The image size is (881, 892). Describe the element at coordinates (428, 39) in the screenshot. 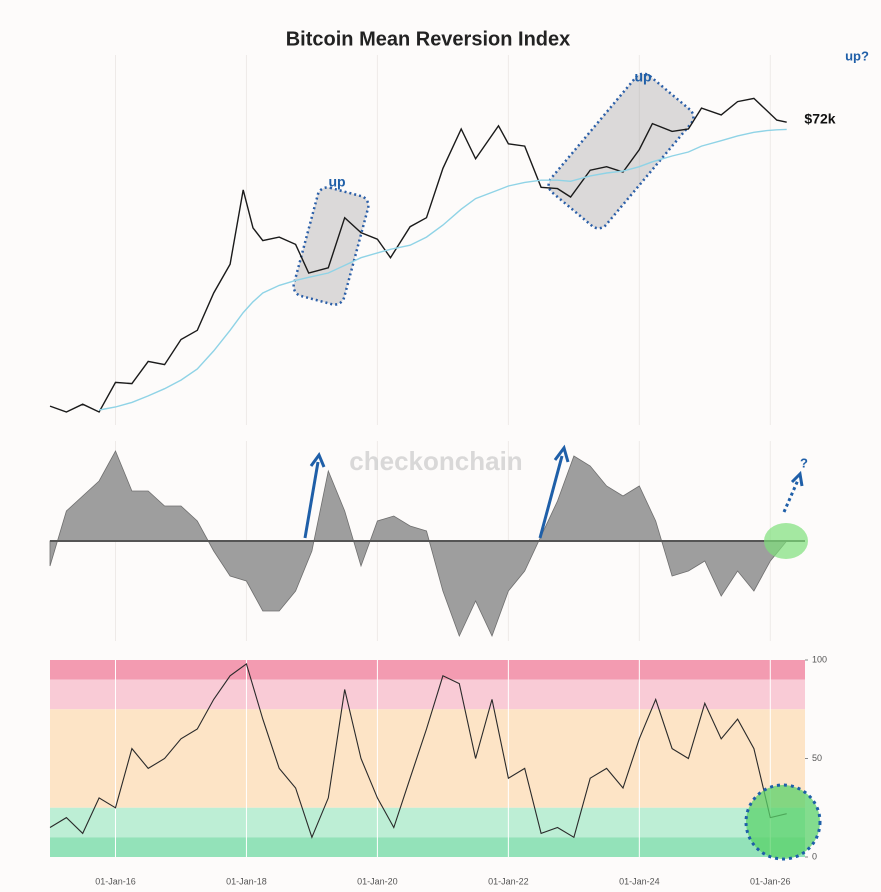

I see `chart-title: Bitcoin Mean Reversion Index` at that location.